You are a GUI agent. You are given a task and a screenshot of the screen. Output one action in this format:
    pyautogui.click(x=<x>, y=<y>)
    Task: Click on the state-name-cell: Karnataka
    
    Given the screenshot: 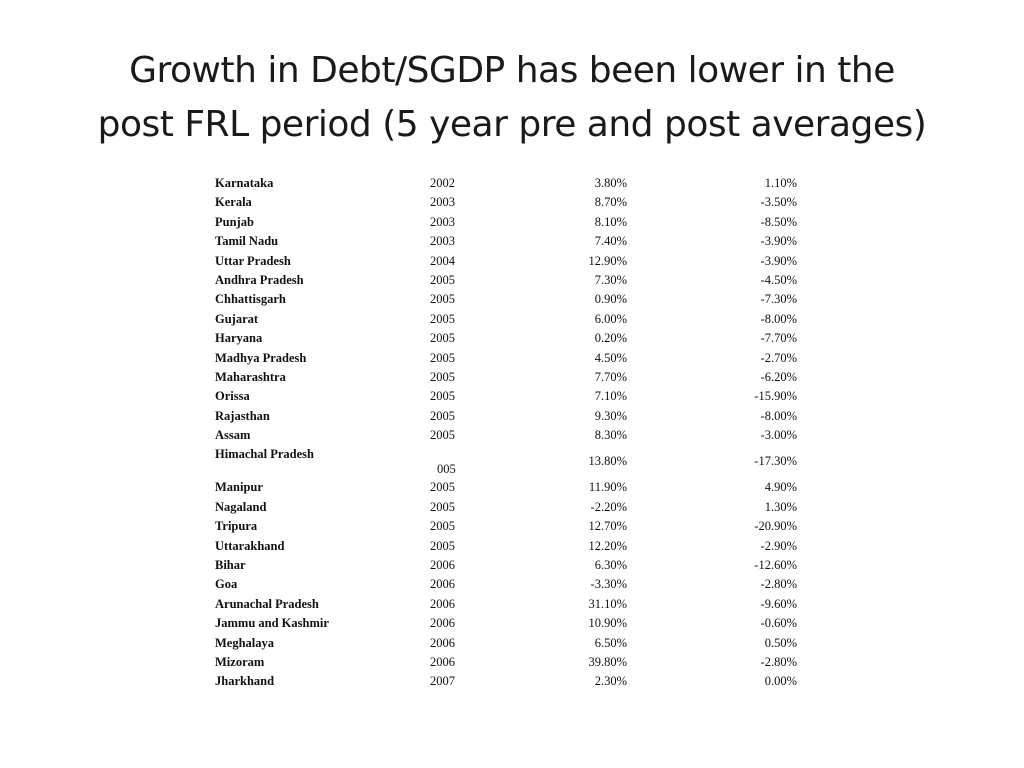 What is the action you would take?
    pyautogui.click(x=244, y=183)
    